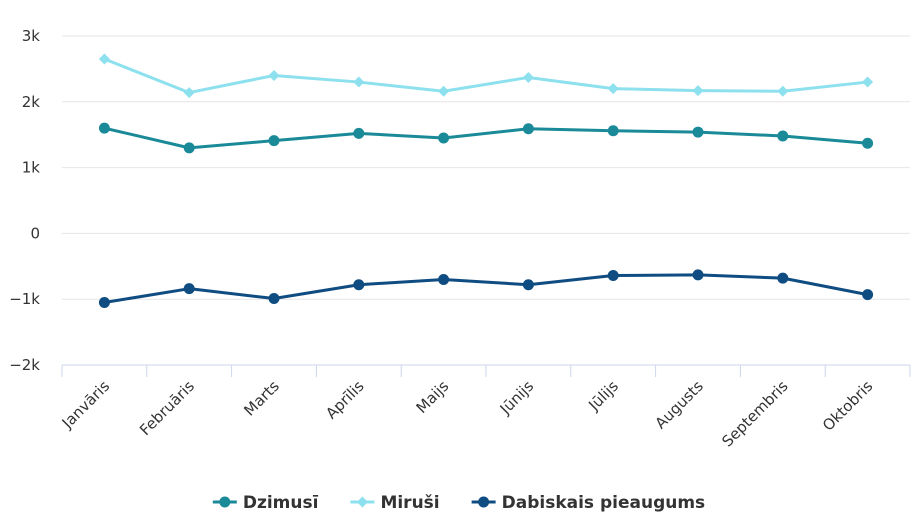  Describe the element at coordinates (24, 365) in the screenshot. I see `y-tick-label: −2k` at that location.